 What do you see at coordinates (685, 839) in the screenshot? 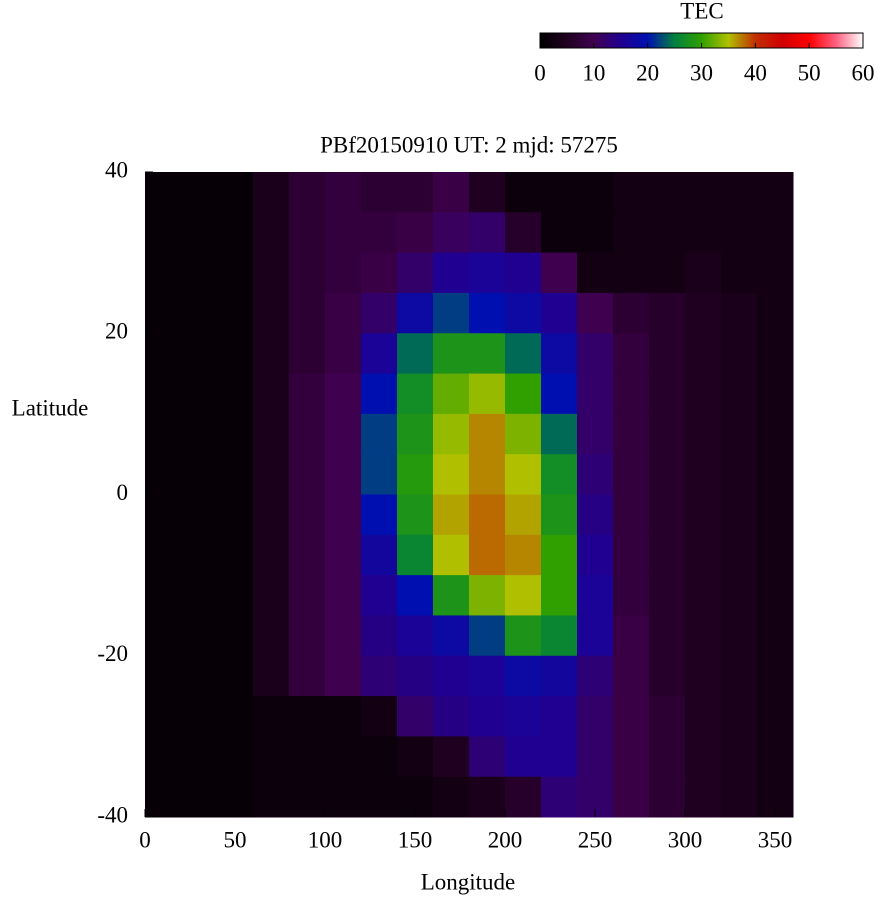
I see `x-tick-label: 300` at bounding box center [685, 839].